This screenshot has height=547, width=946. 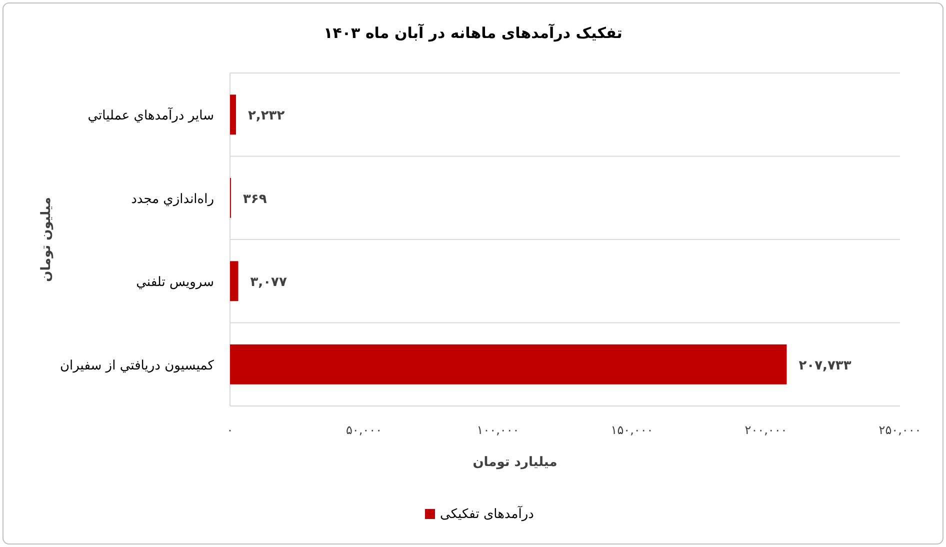 What do you see at coordinates (900, 430) in the screenshot?
I see `x-tick-label: ۲۵۰,۰۰۰` at bounding box center [900, 430].